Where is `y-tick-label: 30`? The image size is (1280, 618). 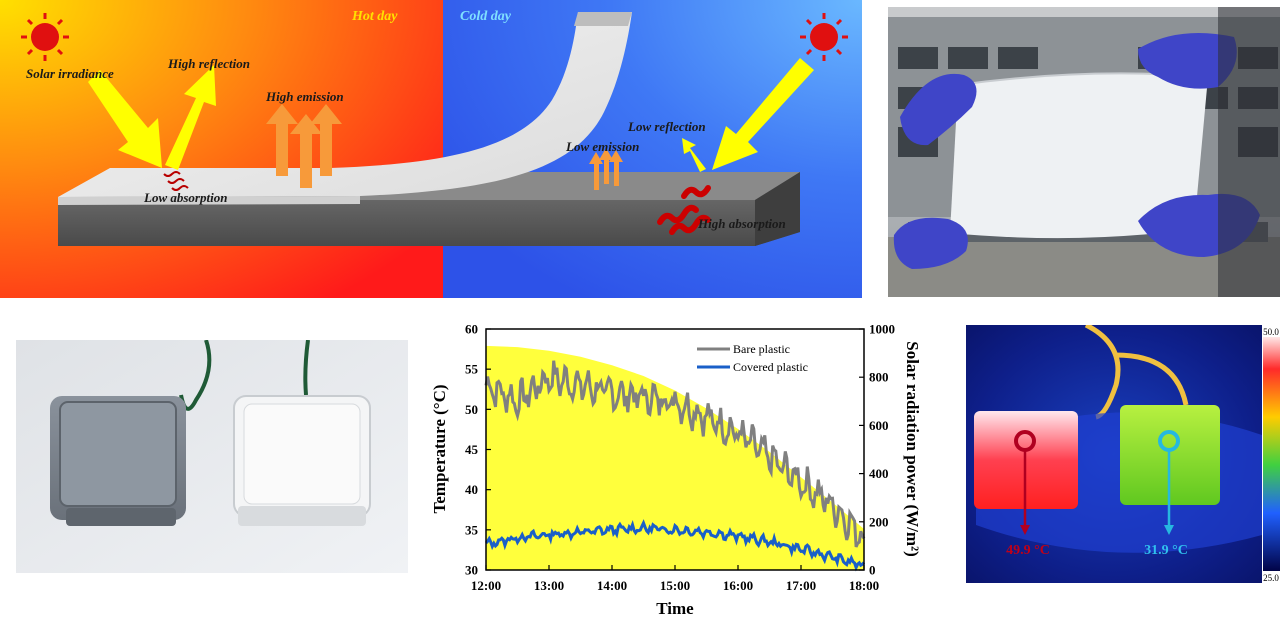
y-tick-label: 30 is located at coordinates (471, 570).